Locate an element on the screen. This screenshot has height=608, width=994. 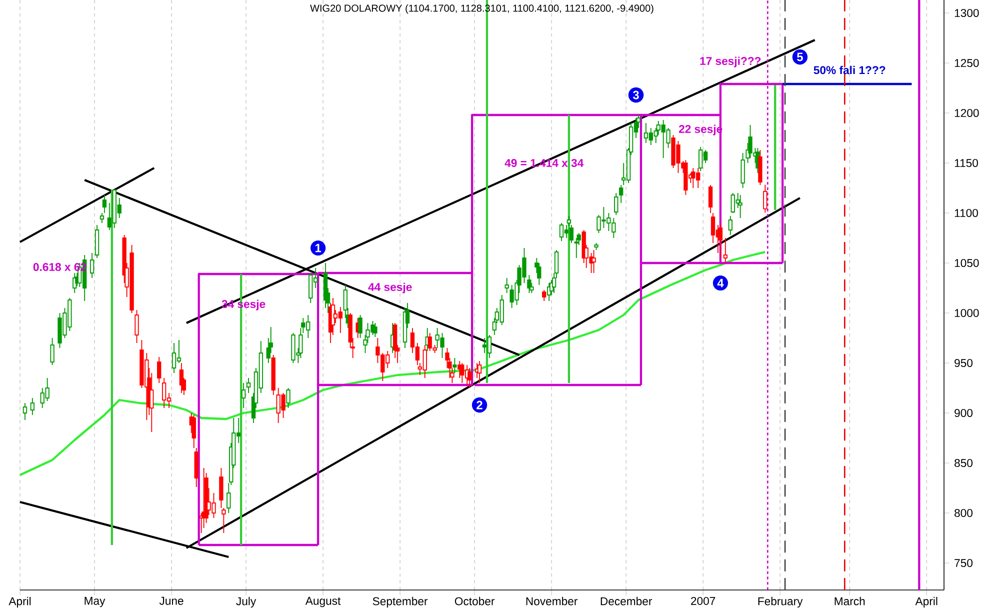
x-tick-label: February is located at coordinates (780, 602).